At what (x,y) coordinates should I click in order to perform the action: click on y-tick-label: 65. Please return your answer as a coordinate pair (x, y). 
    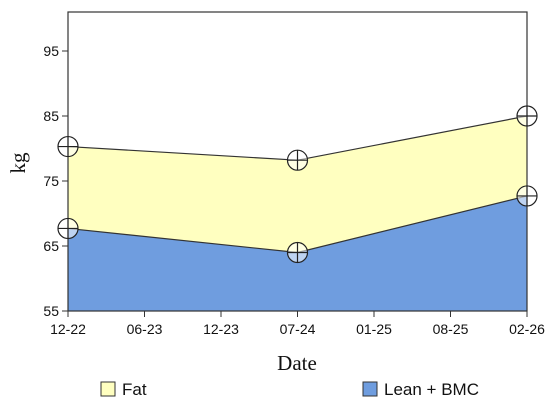
    Looking at the image, I should click on (51, 246).